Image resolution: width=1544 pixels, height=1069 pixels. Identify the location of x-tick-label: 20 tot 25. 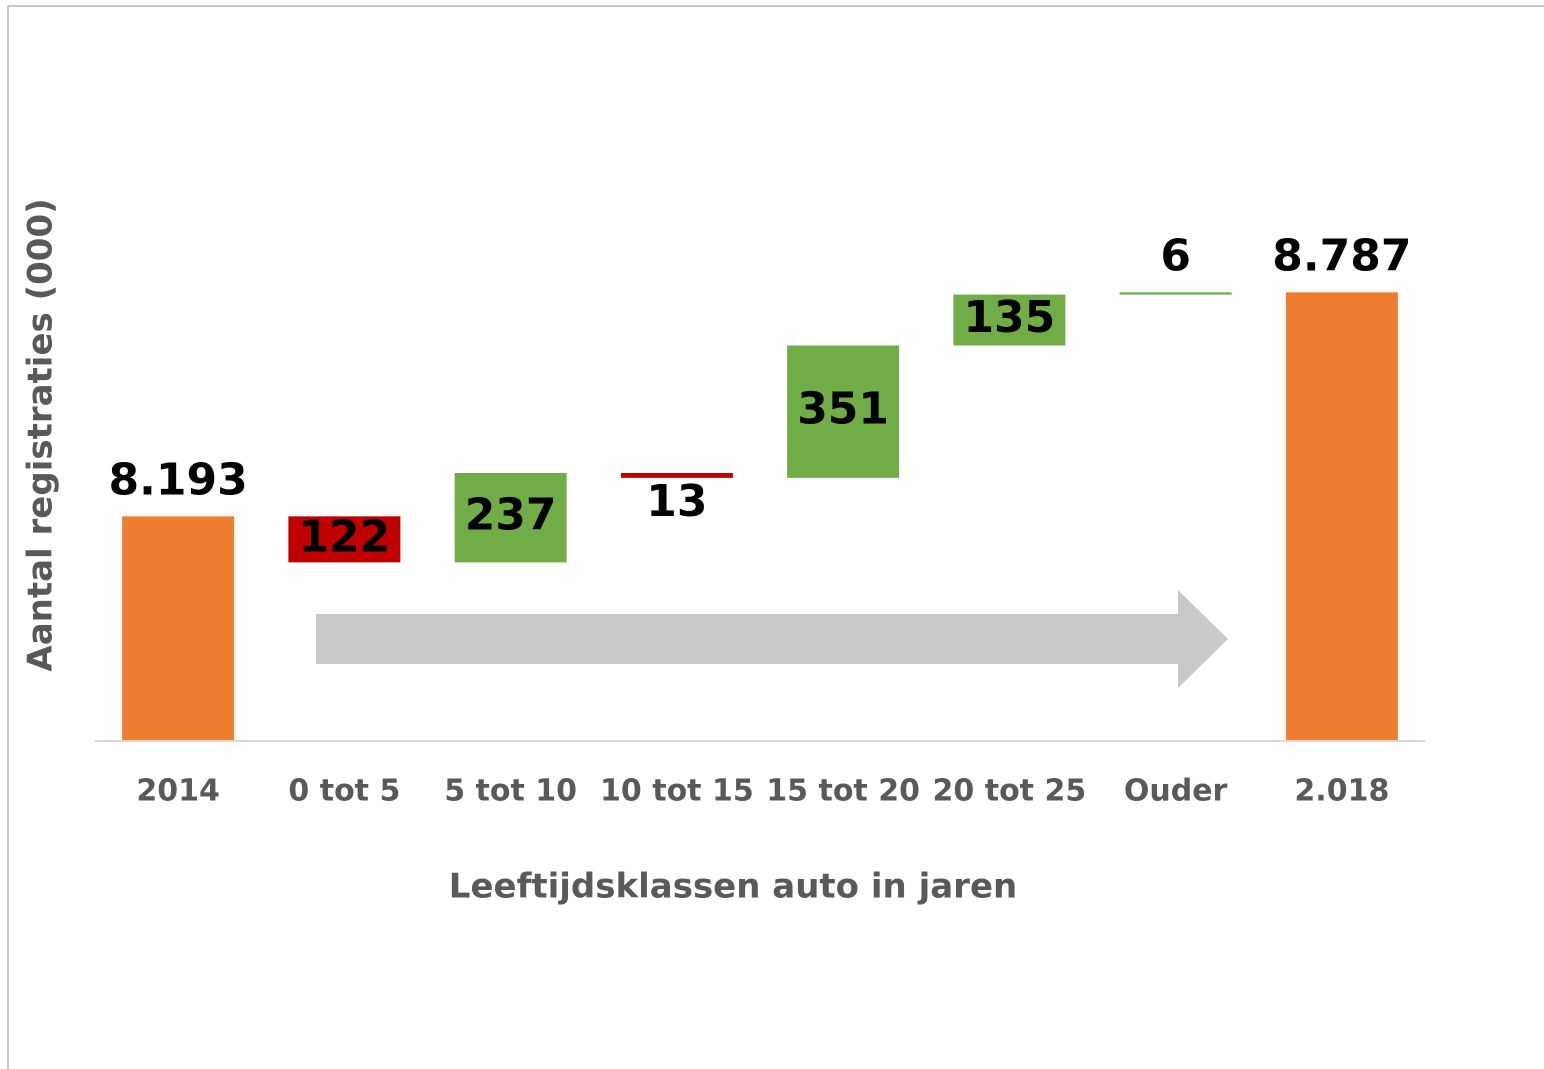
(1010, 791).